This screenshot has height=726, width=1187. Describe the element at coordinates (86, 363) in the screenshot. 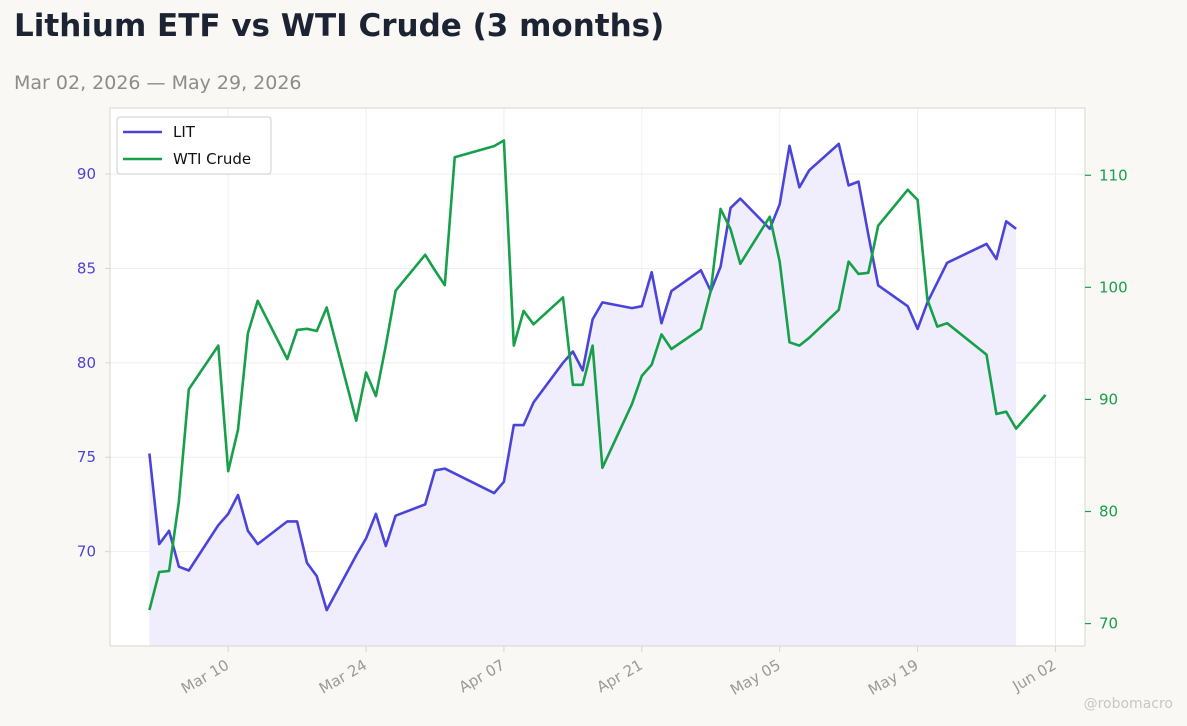

I see `y-left-tick-label: 80` at that location.